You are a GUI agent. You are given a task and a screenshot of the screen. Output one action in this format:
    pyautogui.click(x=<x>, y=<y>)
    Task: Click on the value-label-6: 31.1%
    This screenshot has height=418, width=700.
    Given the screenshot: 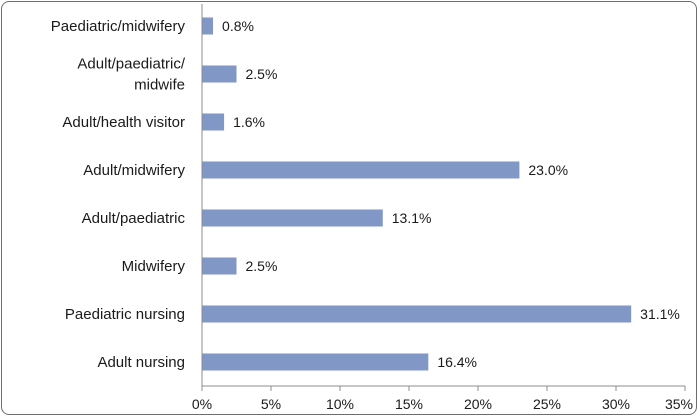 What is the action you would take?
    pyautogui.click(x=660, y=314)
    